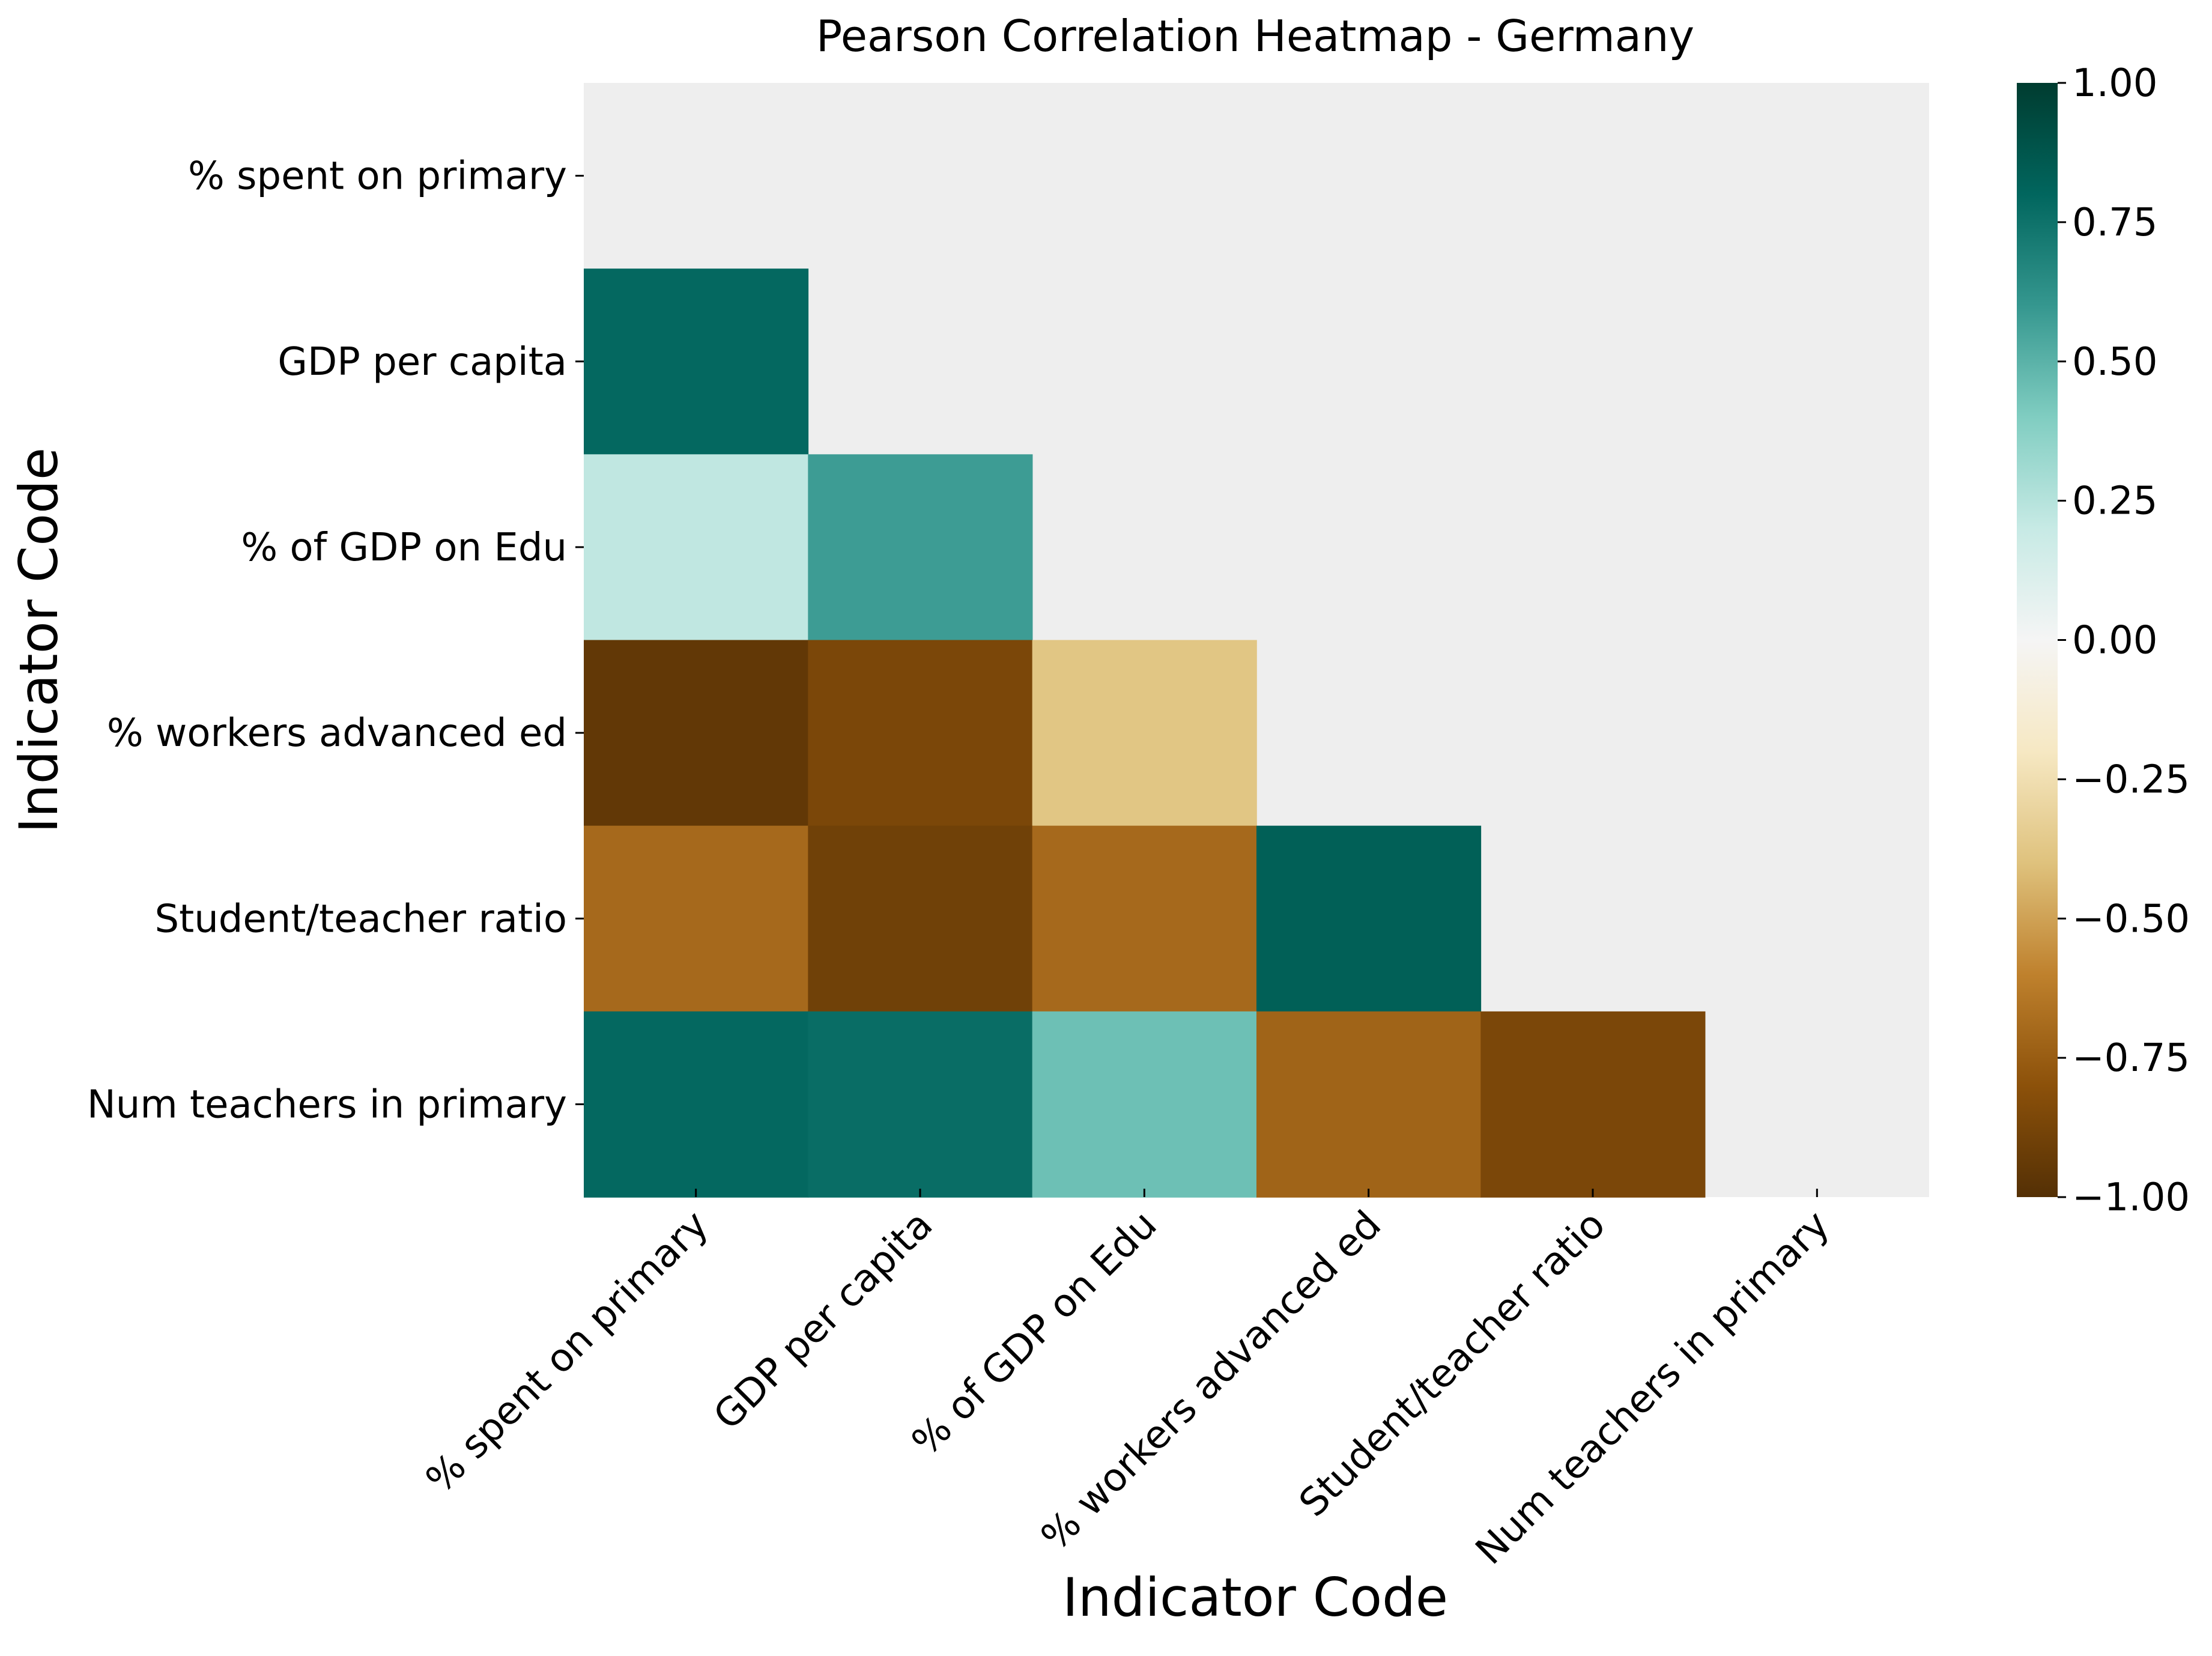 The height and width of the screenshot is (1656, 2212). What do you see at coordinates (39, 640) in the screenshot?
I see `y-axis-label: Indicator Code` at bounding box center [39, 640].